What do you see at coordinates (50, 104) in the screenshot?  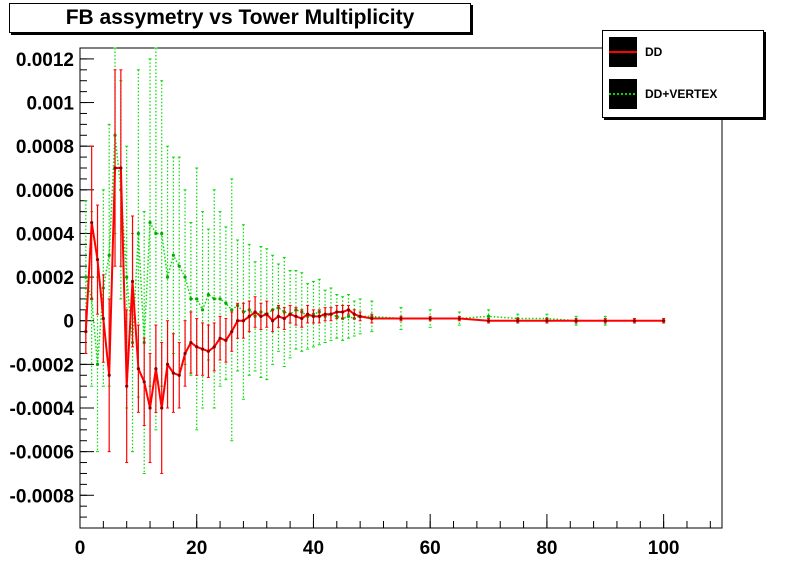 I see `y-tick-label: 0.001` at bounding box center [50, 104].